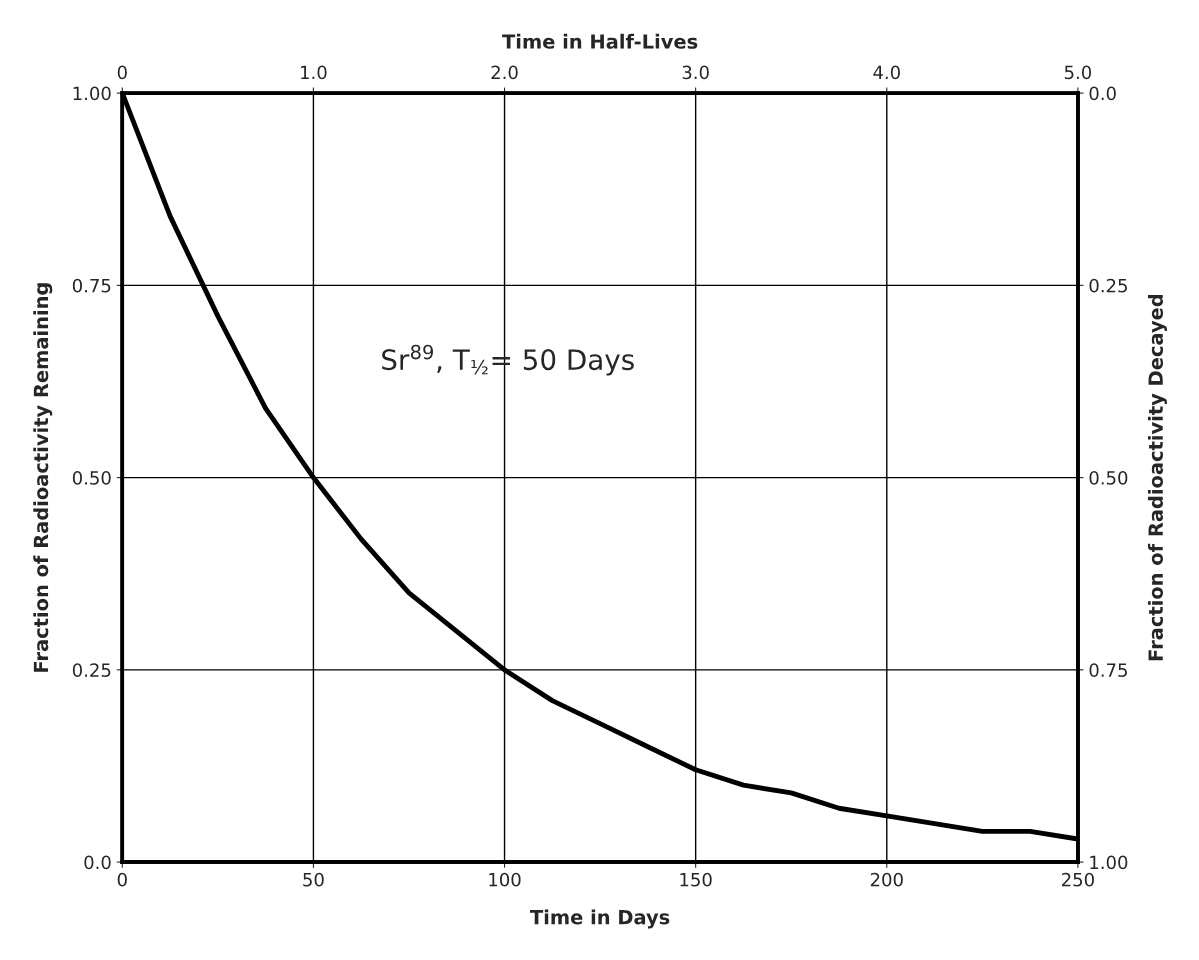 This screenshot has height=960, width=1199. What do you see at coordinates (1102, 93) in the screenshot?
I see `y2-tick-label: 0.0` at bounding box center [1102, 93].